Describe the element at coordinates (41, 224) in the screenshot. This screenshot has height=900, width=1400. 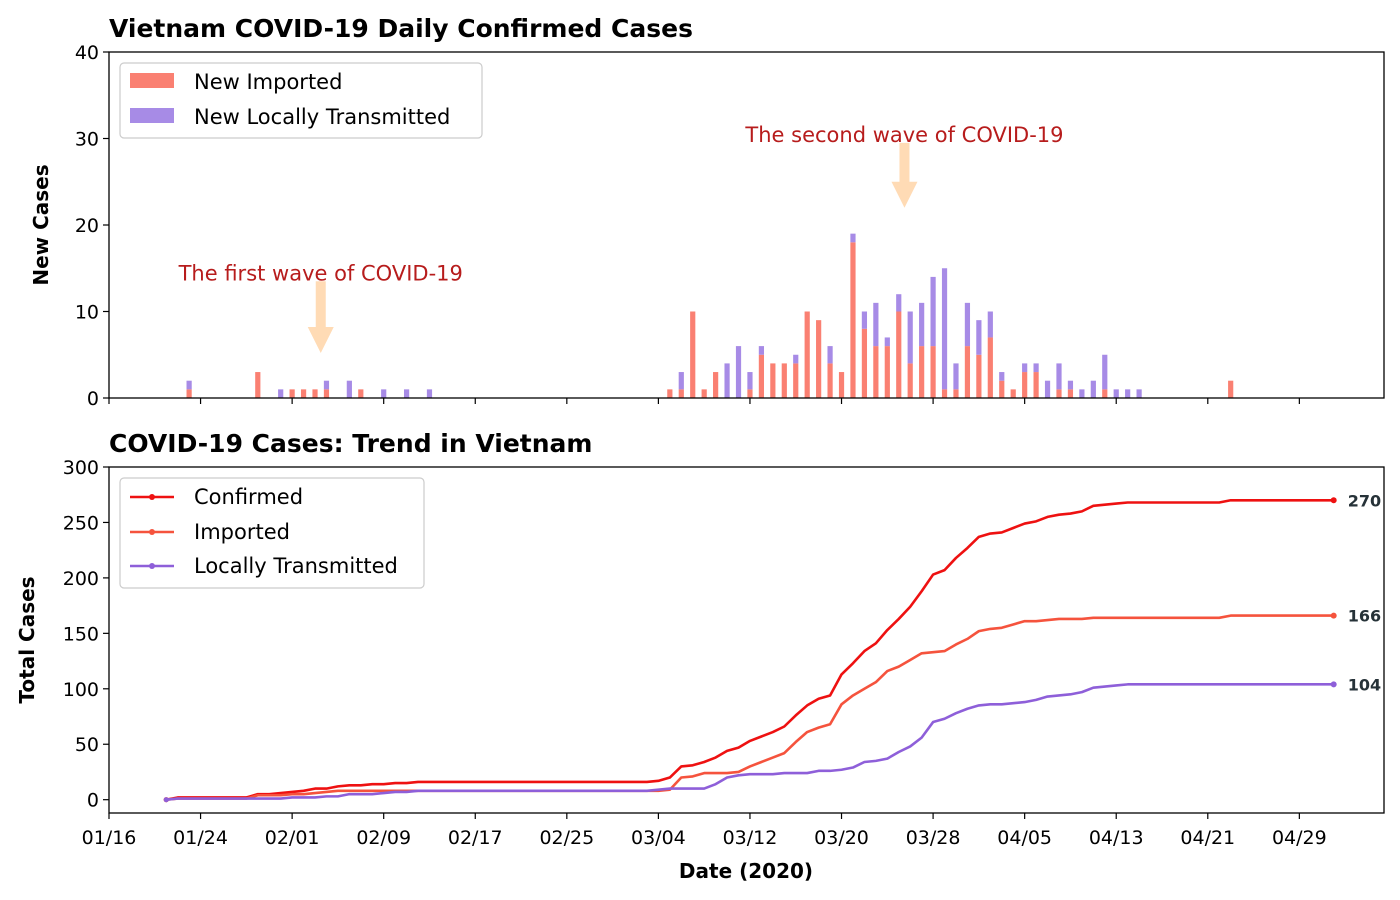
I see `chart1-ylabel: New Cases` at that location.